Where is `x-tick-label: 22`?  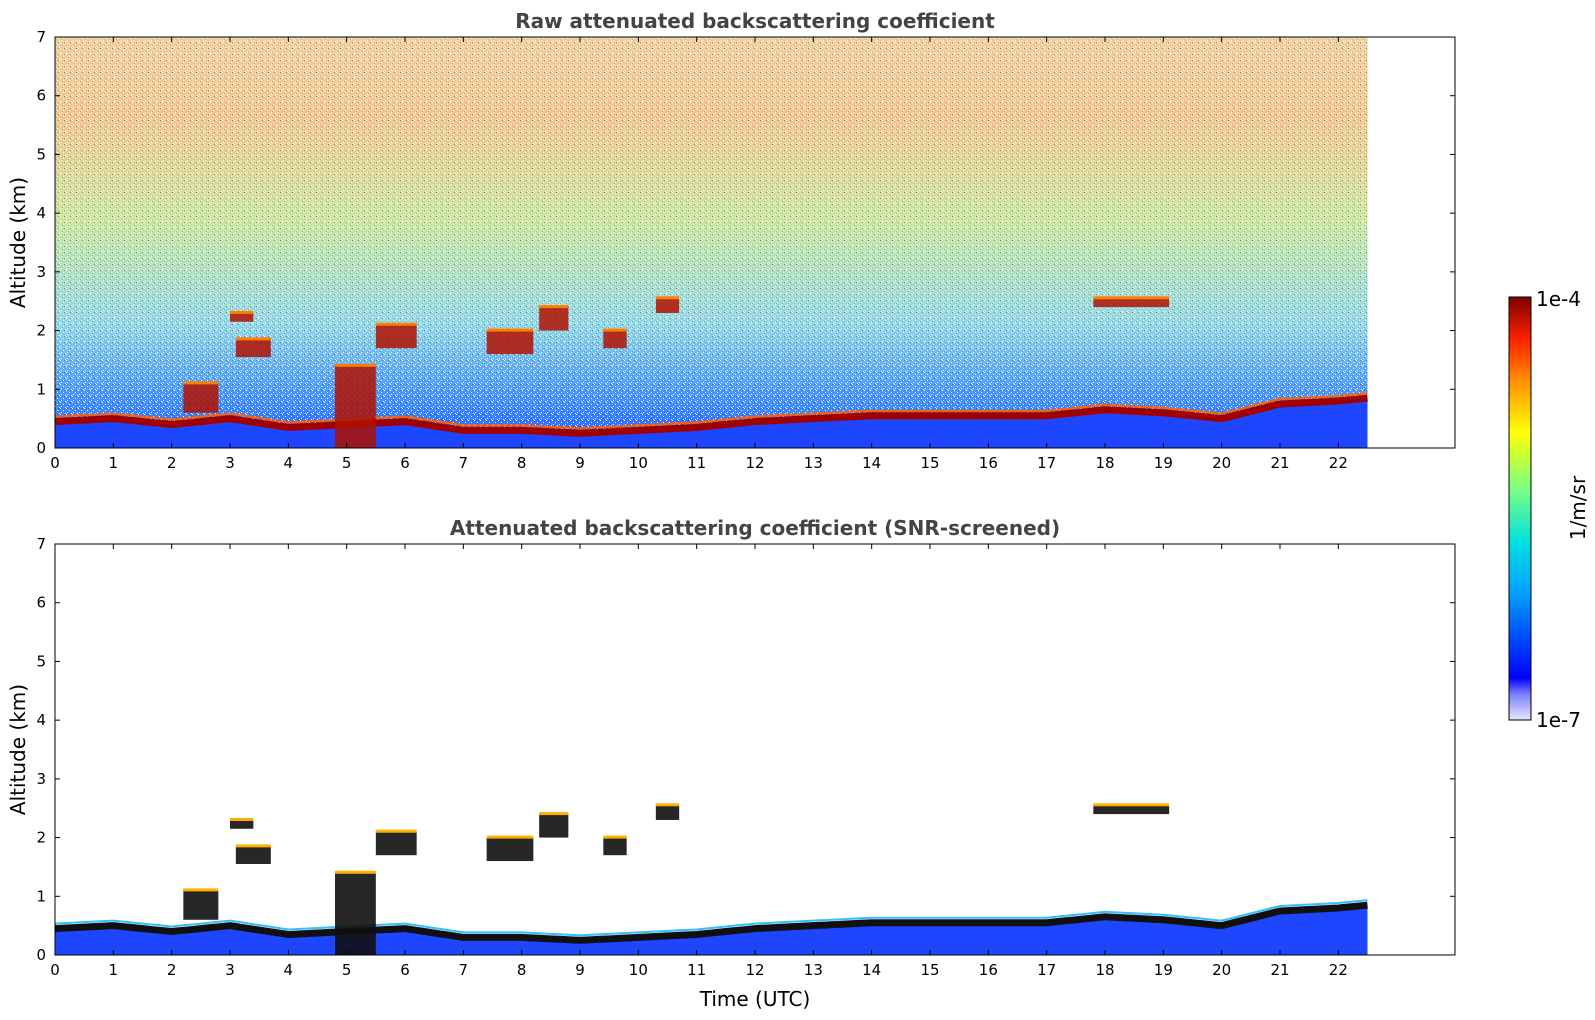 x-tick-label: 22 is located at coordinates (1338, 463).